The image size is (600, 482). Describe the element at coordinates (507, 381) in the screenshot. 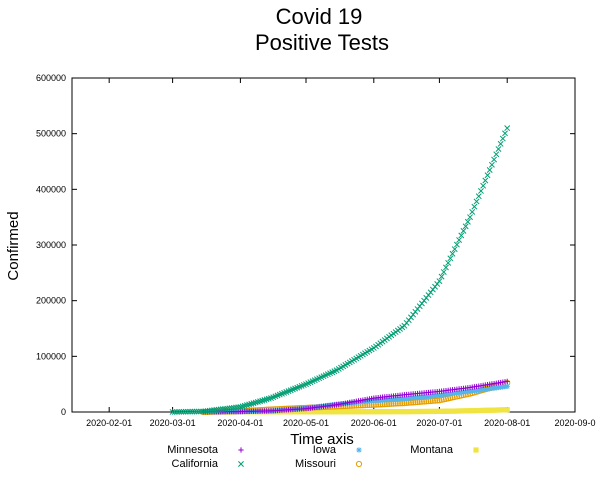

I see `data-point-minnesota` at that location.